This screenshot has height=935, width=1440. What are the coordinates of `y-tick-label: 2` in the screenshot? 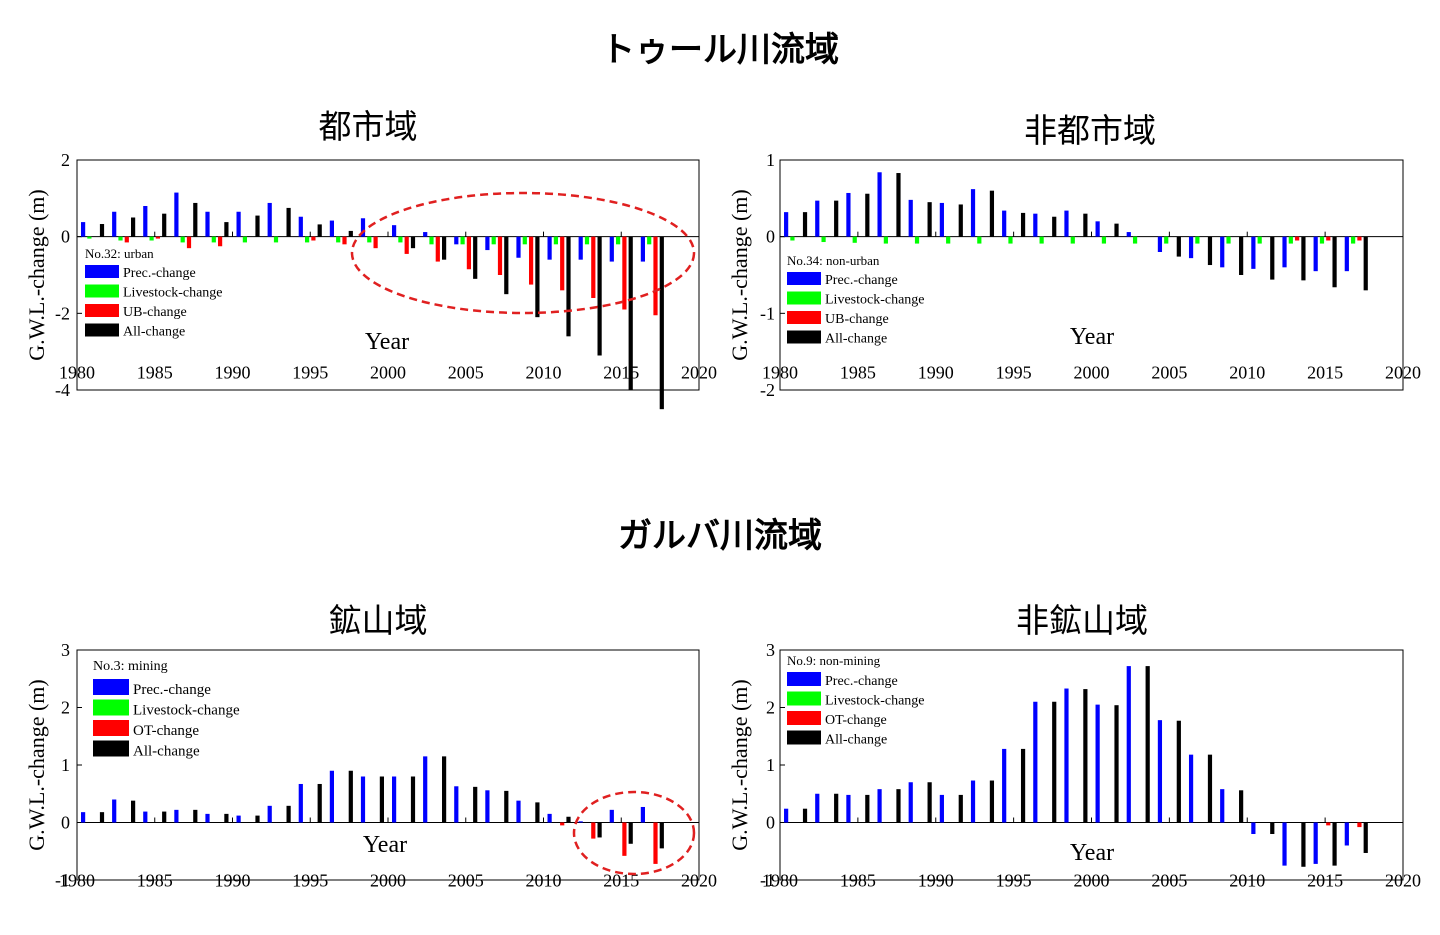 It's located at (65, 160).